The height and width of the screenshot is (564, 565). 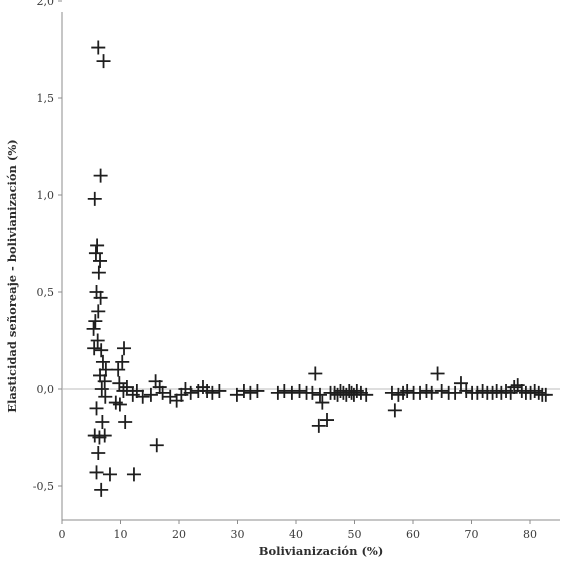 What do you see at coordinates (472, 534) in the screenshot?
I see `x-tick-label: 70` at bounding box center [472, 534].